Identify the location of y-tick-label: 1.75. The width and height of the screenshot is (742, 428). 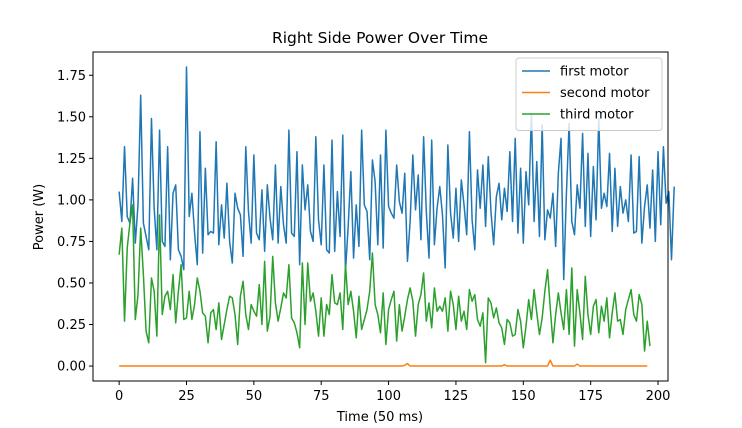
(71, 76).